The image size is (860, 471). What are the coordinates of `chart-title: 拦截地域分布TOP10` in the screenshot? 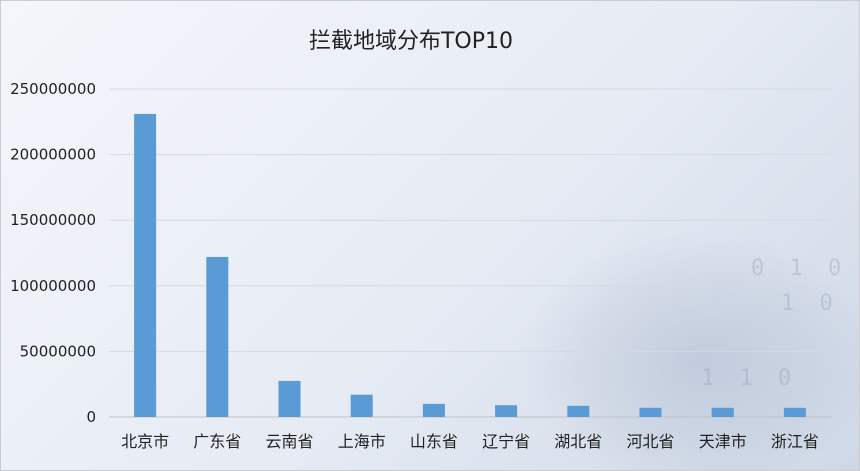 It's located at (411, 41).